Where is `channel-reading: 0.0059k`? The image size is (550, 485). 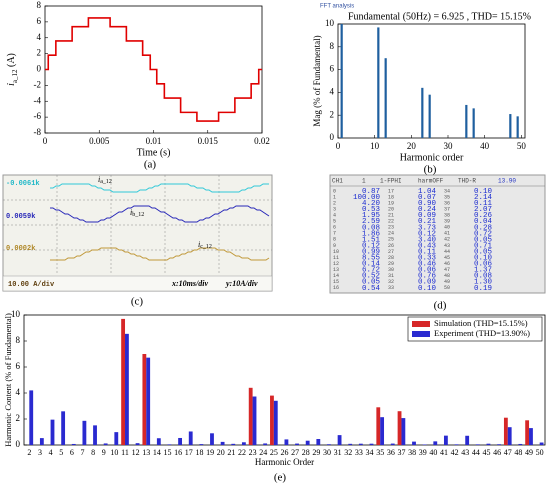 channel-reading: 0.0059k is located at coordinates (20, 217).